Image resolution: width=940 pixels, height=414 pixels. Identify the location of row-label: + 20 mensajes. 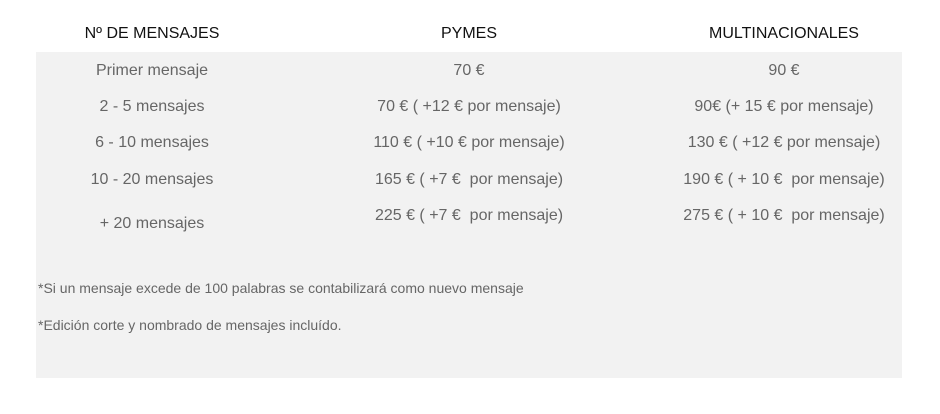
(152, 223).